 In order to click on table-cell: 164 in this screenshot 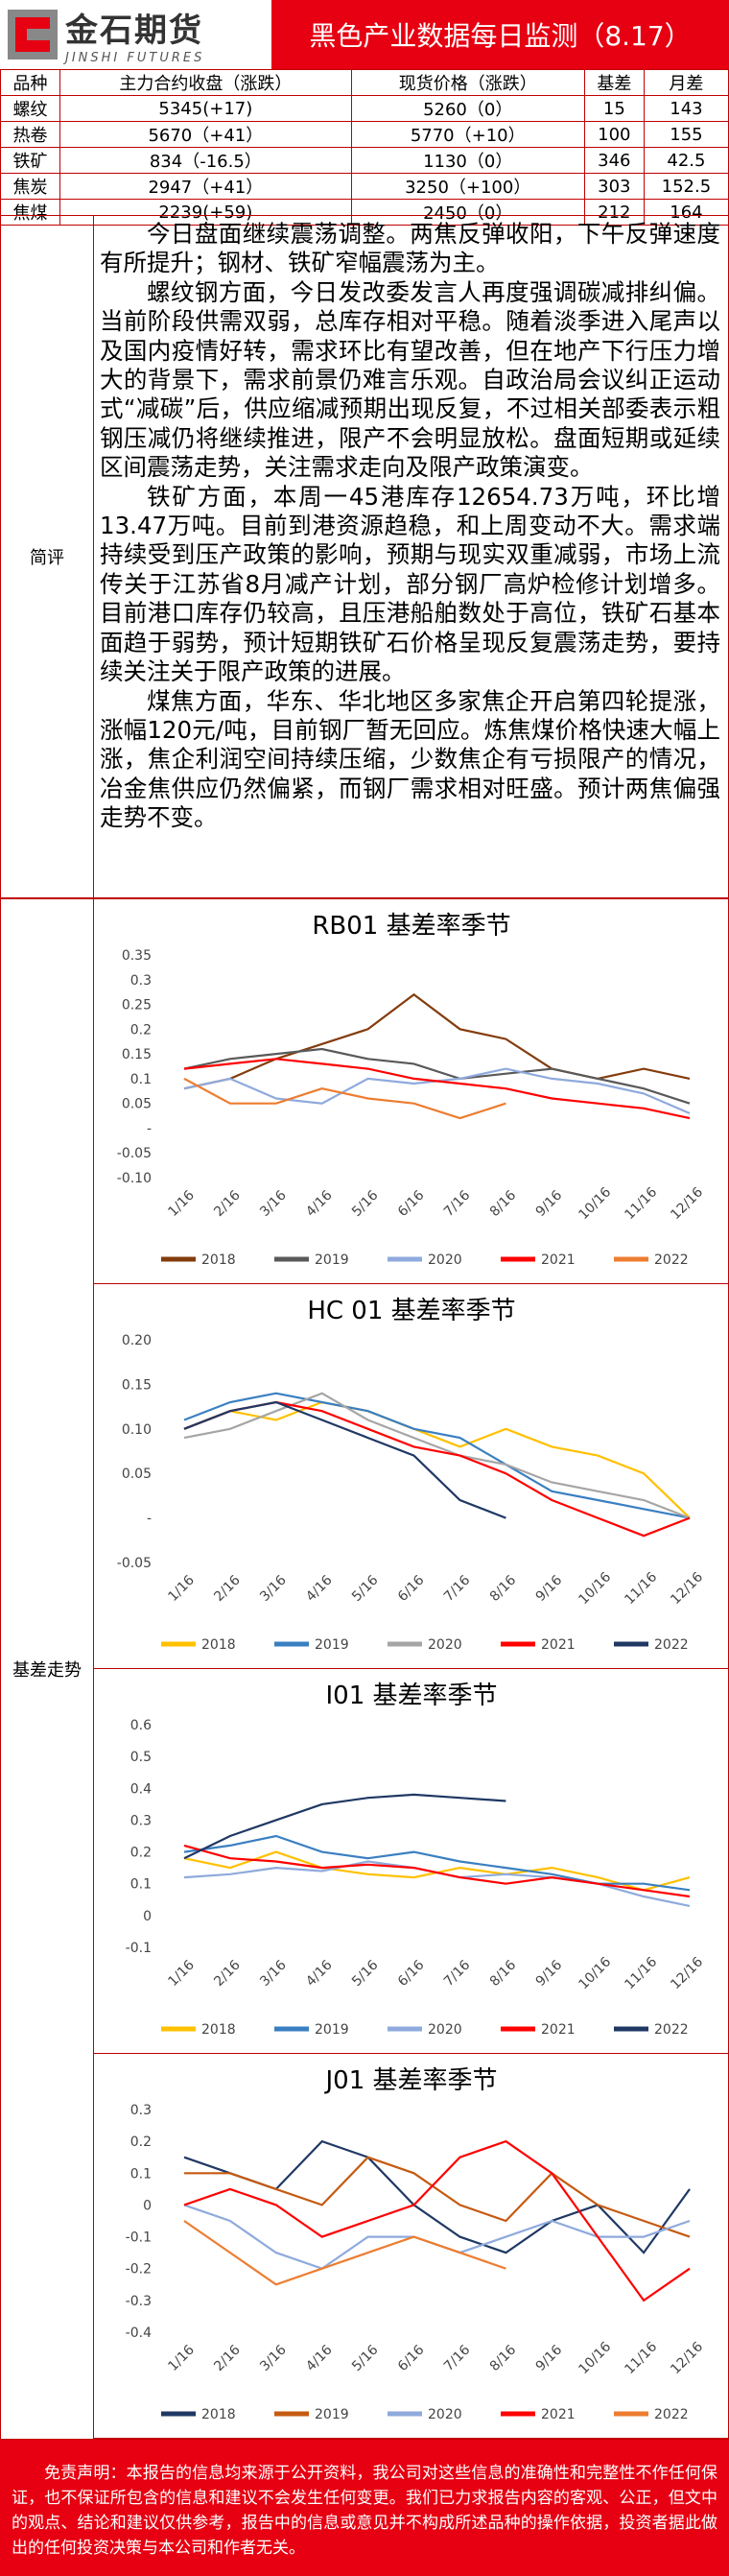, I will do `click(686, 212)`.